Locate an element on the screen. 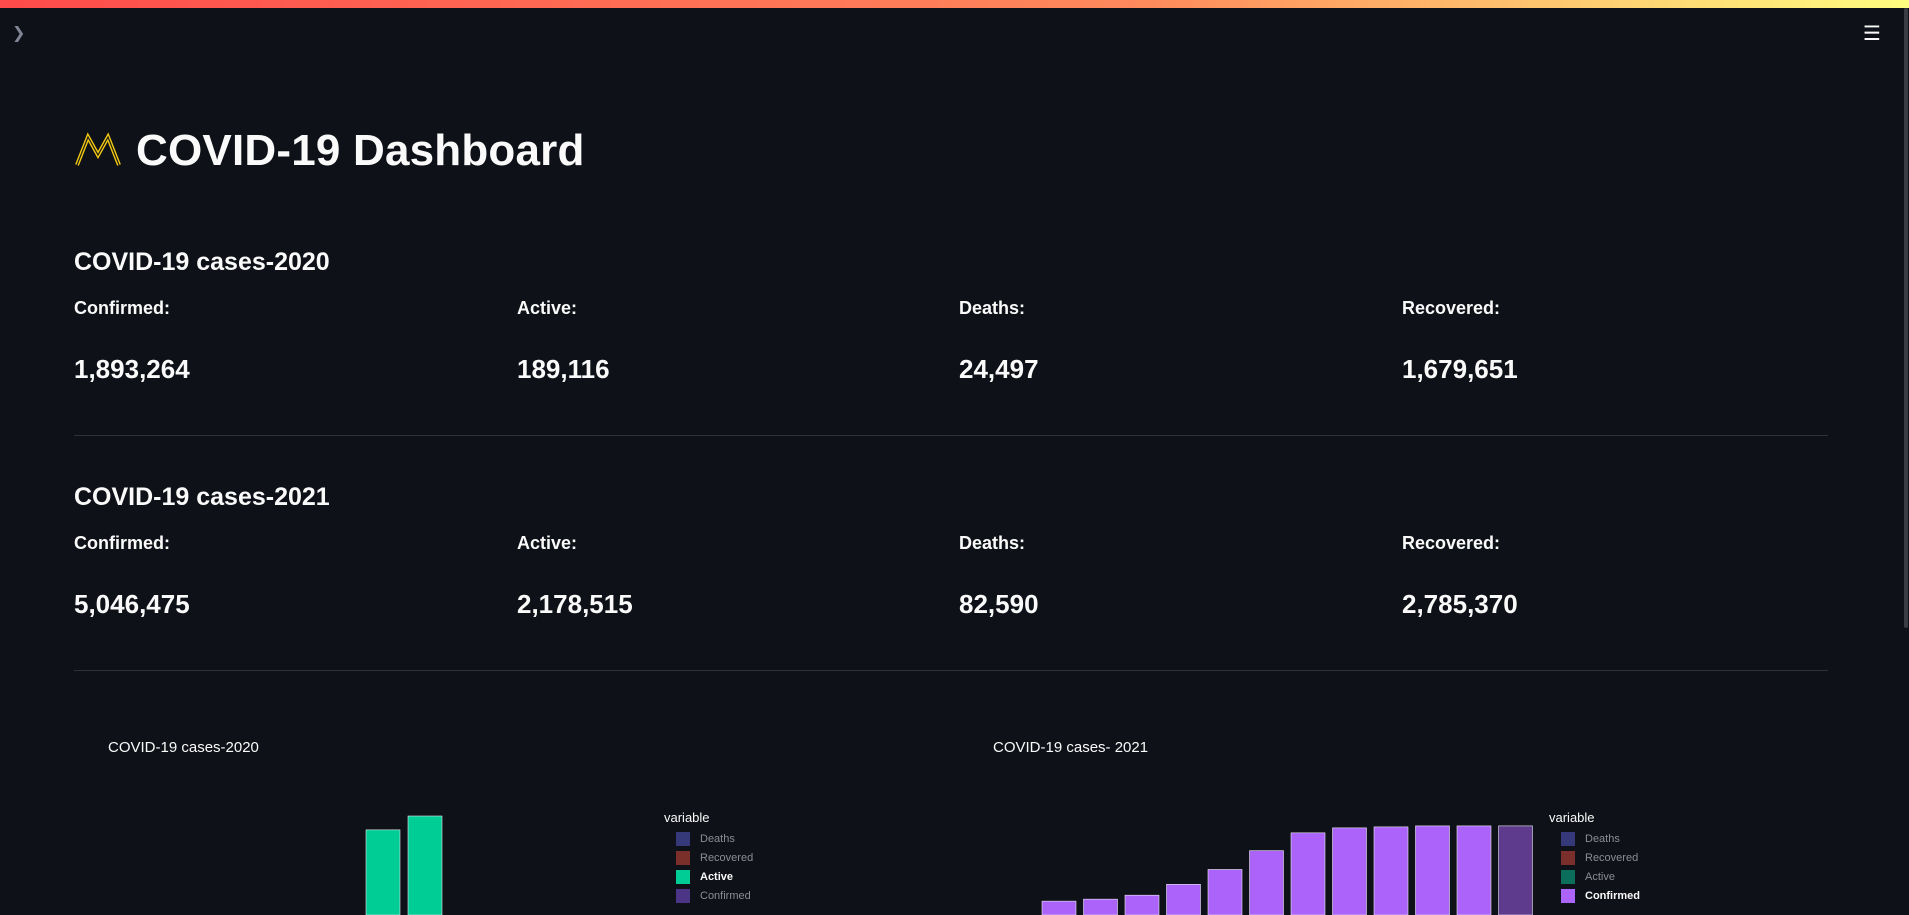 This screenshot has height=915, width=1909. metric-value: 5,046,475 is located at coordinates (132, 604).